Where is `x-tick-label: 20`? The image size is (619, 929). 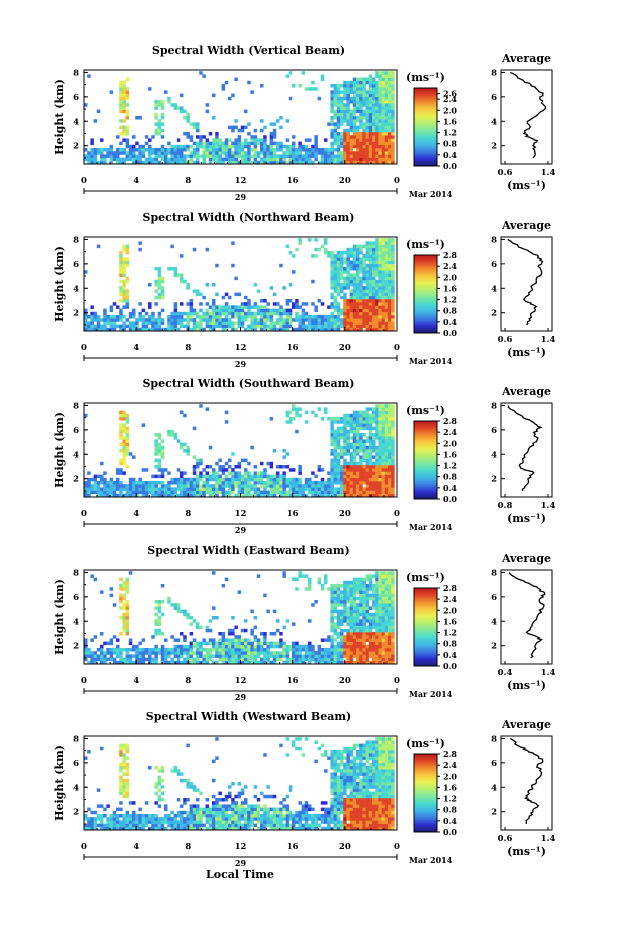
x-tick-label: 20 is located at coordinates (345, 681).